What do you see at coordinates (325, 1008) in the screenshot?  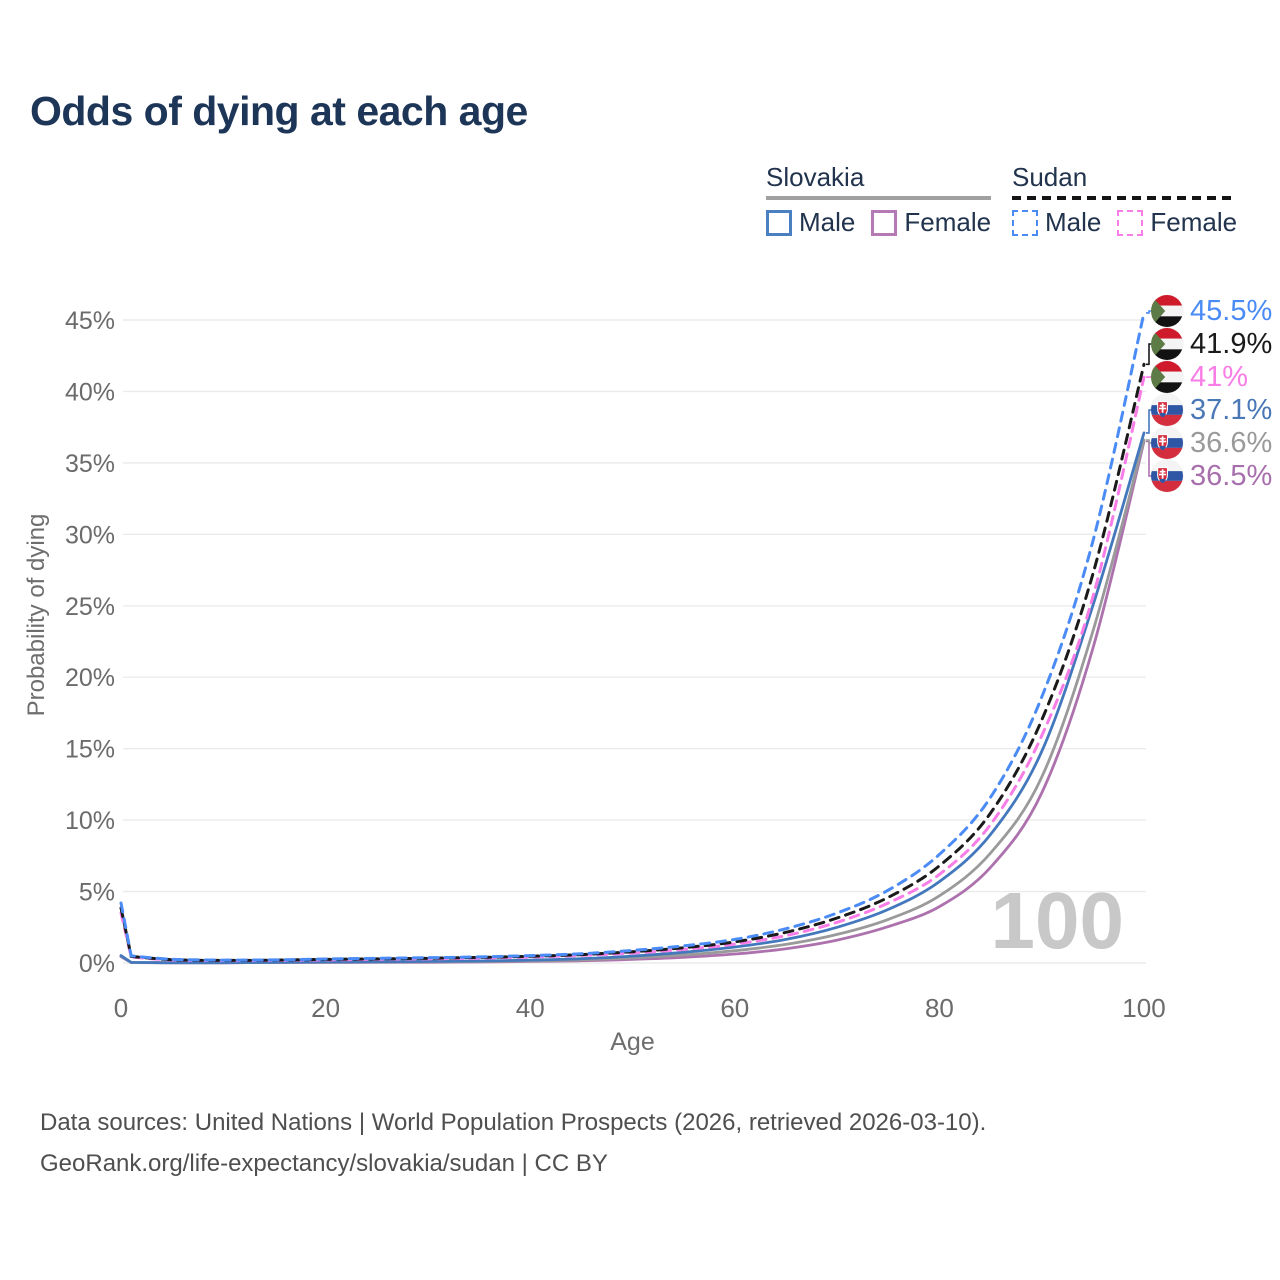 I see `x-tick-label: 20` at bounding box center [325, 1008].